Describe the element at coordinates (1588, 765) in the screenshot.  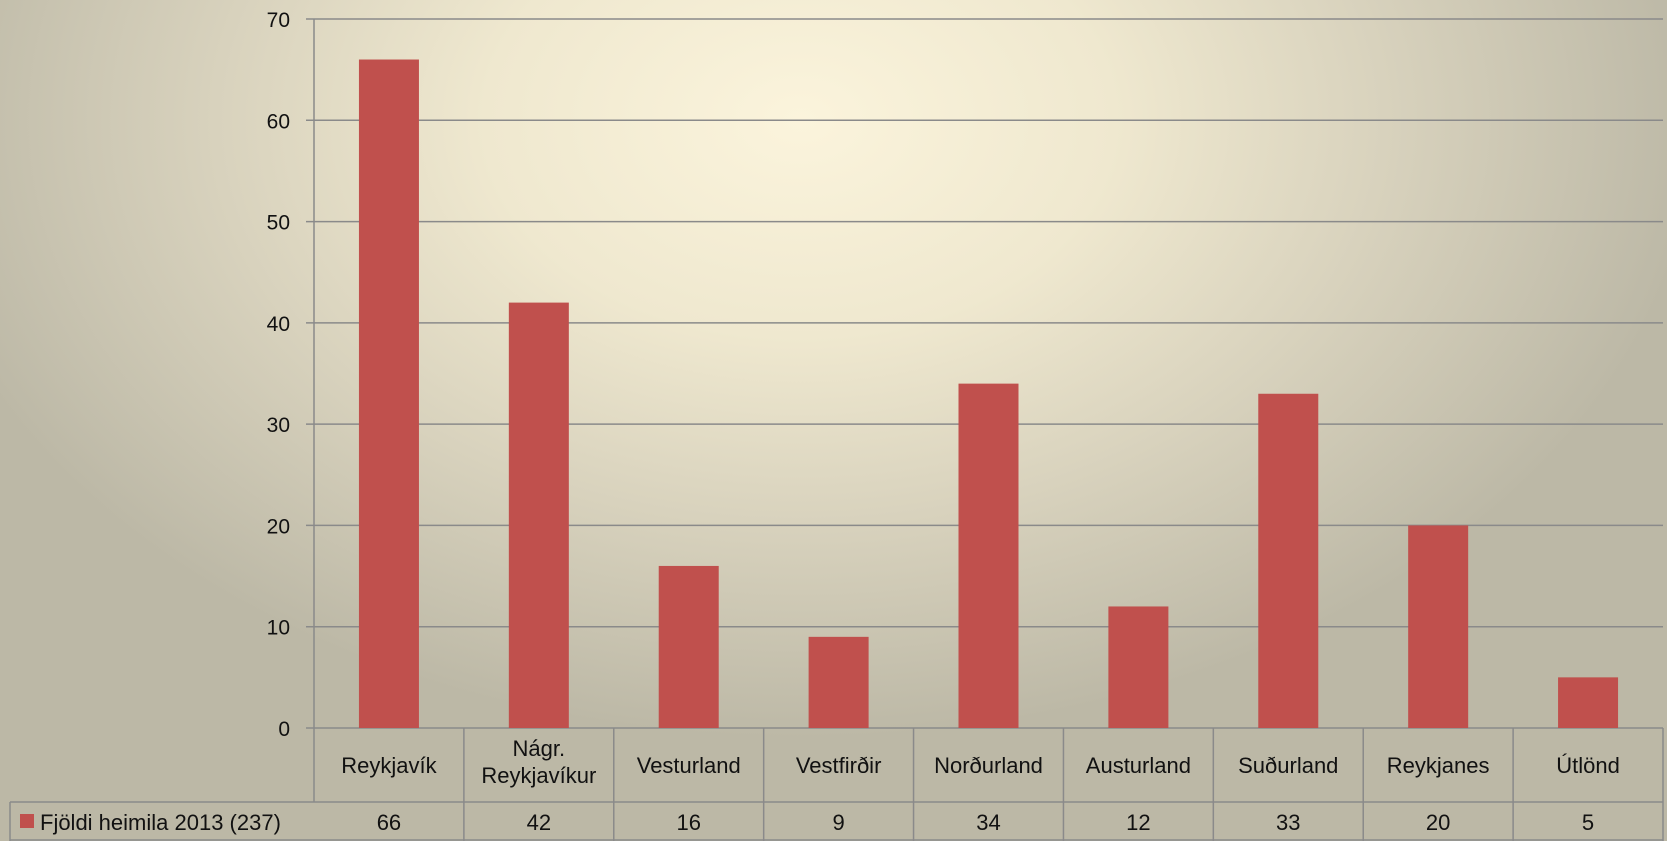
I see `category-label: Útlönd` at that location.